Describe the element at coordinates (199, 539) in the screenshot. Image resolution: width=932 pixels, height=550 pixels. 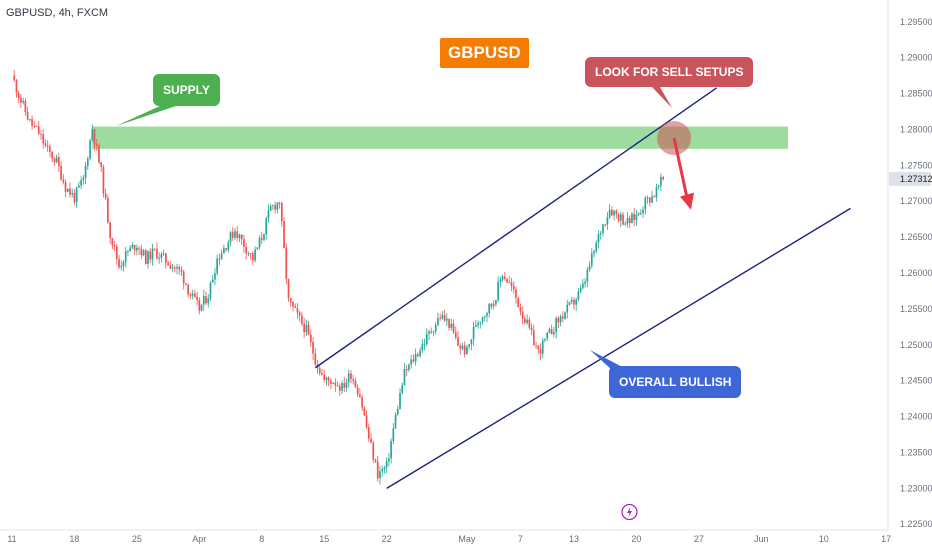
I see `x-tick-label: Apr` at that location.